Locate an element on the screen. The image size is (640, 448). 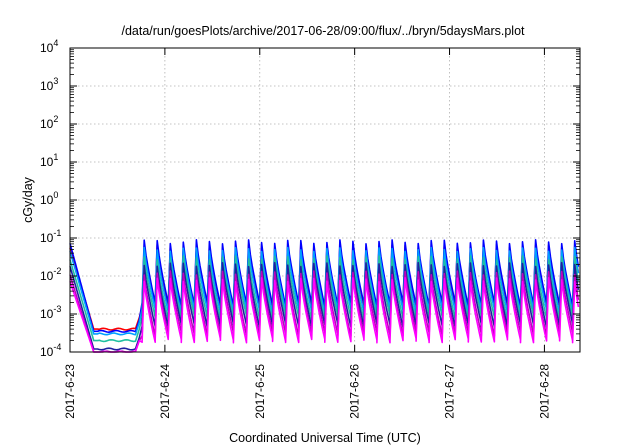
x-tick-label: 2017-6-28 is located at coordinates (544, 391).